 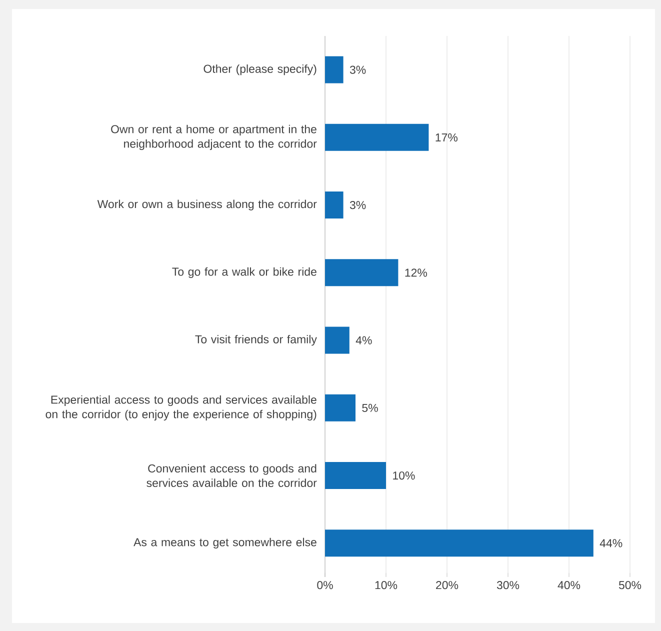 What do you see at coordinates (508, 585) in the screenshot?
I see `x-tick-label: 30%` at bounding box center [508, 585].